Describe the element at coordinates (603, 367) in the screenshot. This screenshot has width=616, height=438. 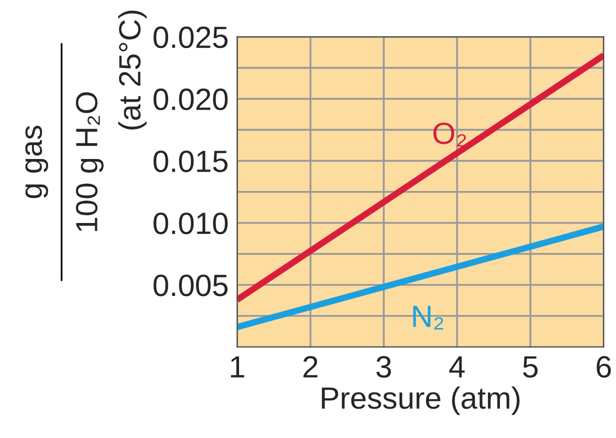
I see `x-tick-label: 6` at that location.